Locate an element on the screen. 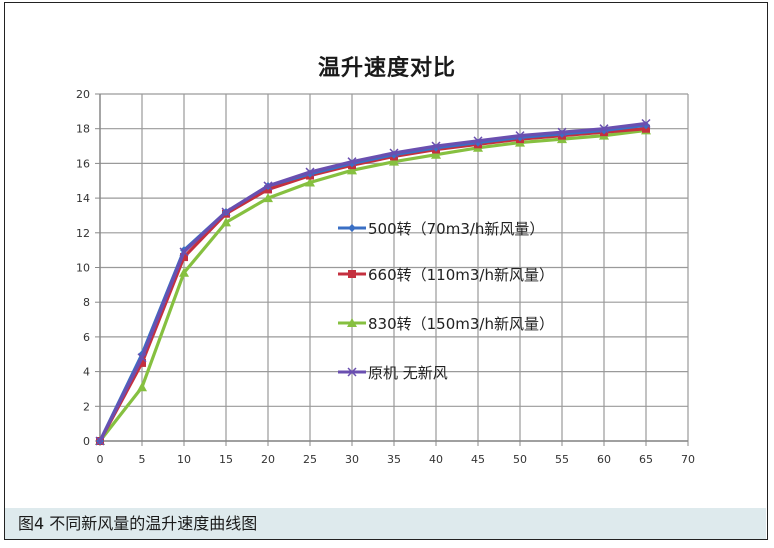  legend-item: 500转（70m3/h新风量） is located at coordinates (441, 229).